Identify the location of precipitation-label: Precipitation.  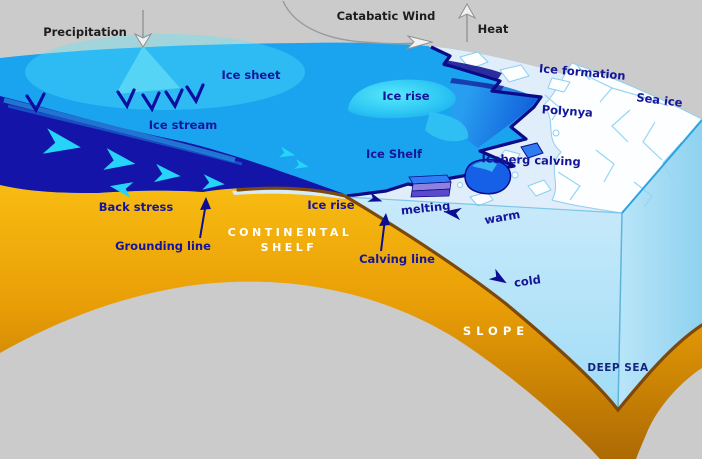
(85, 32).